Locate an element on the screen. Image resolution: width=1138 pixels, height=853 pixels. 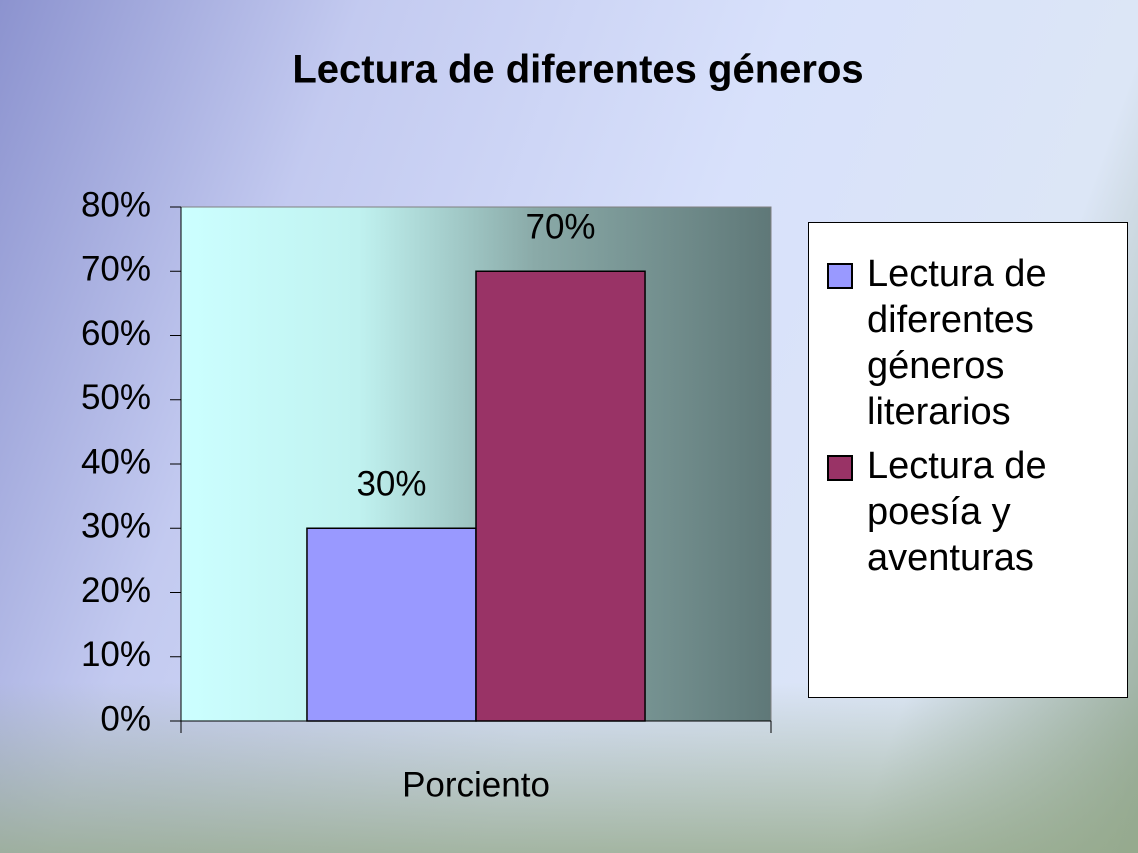
x-tick-label: Porciento is located at coordinates (476, 784).